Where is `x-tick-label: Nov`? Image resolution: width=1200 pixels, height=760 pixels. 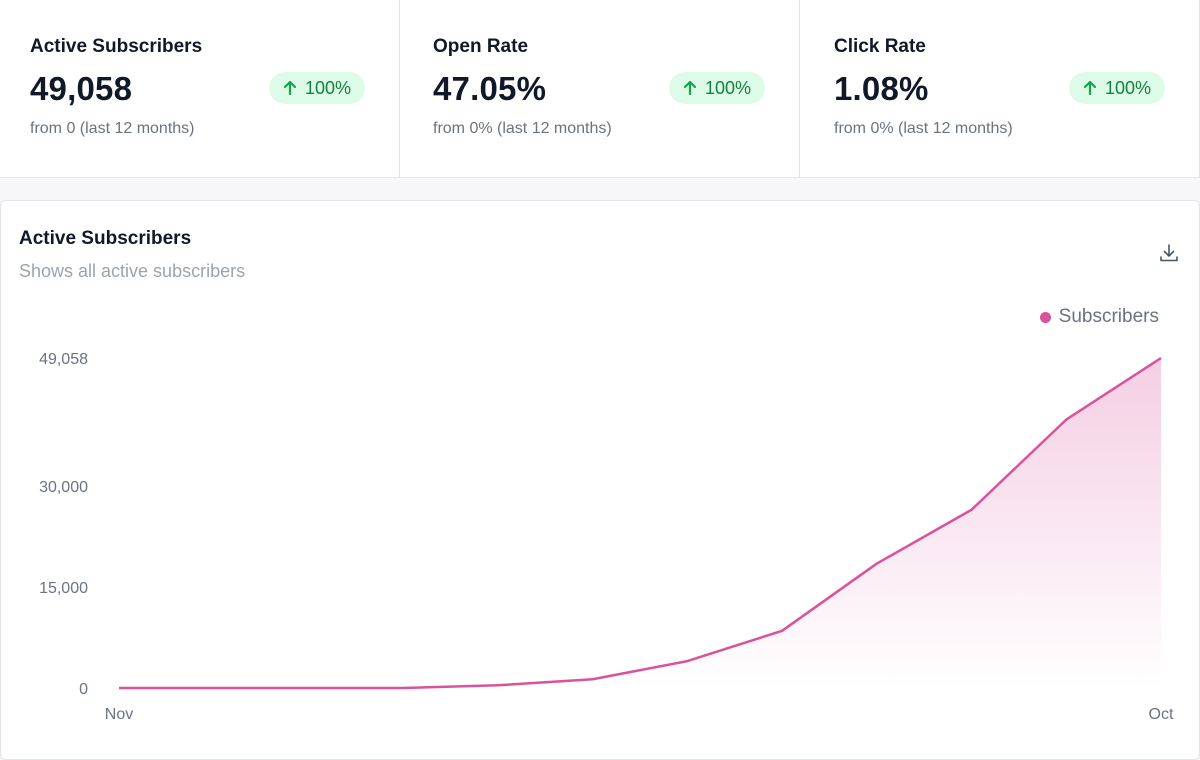
x-tick-label: Nov is located at coordinates (119, 714).